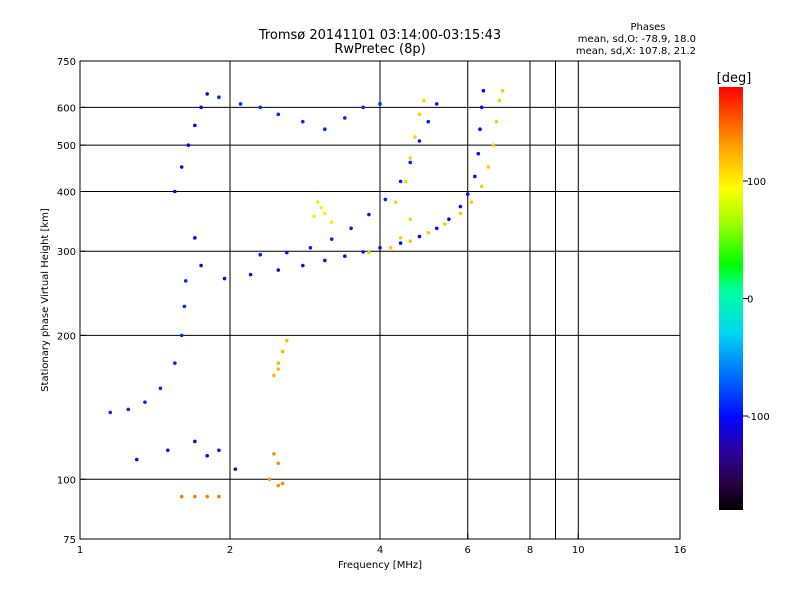 The height and width of the screenshot is (600, 800). Describe the element at coordinates (66, 252) in the screenshot. I see `y-tick-label: 300` at that location.